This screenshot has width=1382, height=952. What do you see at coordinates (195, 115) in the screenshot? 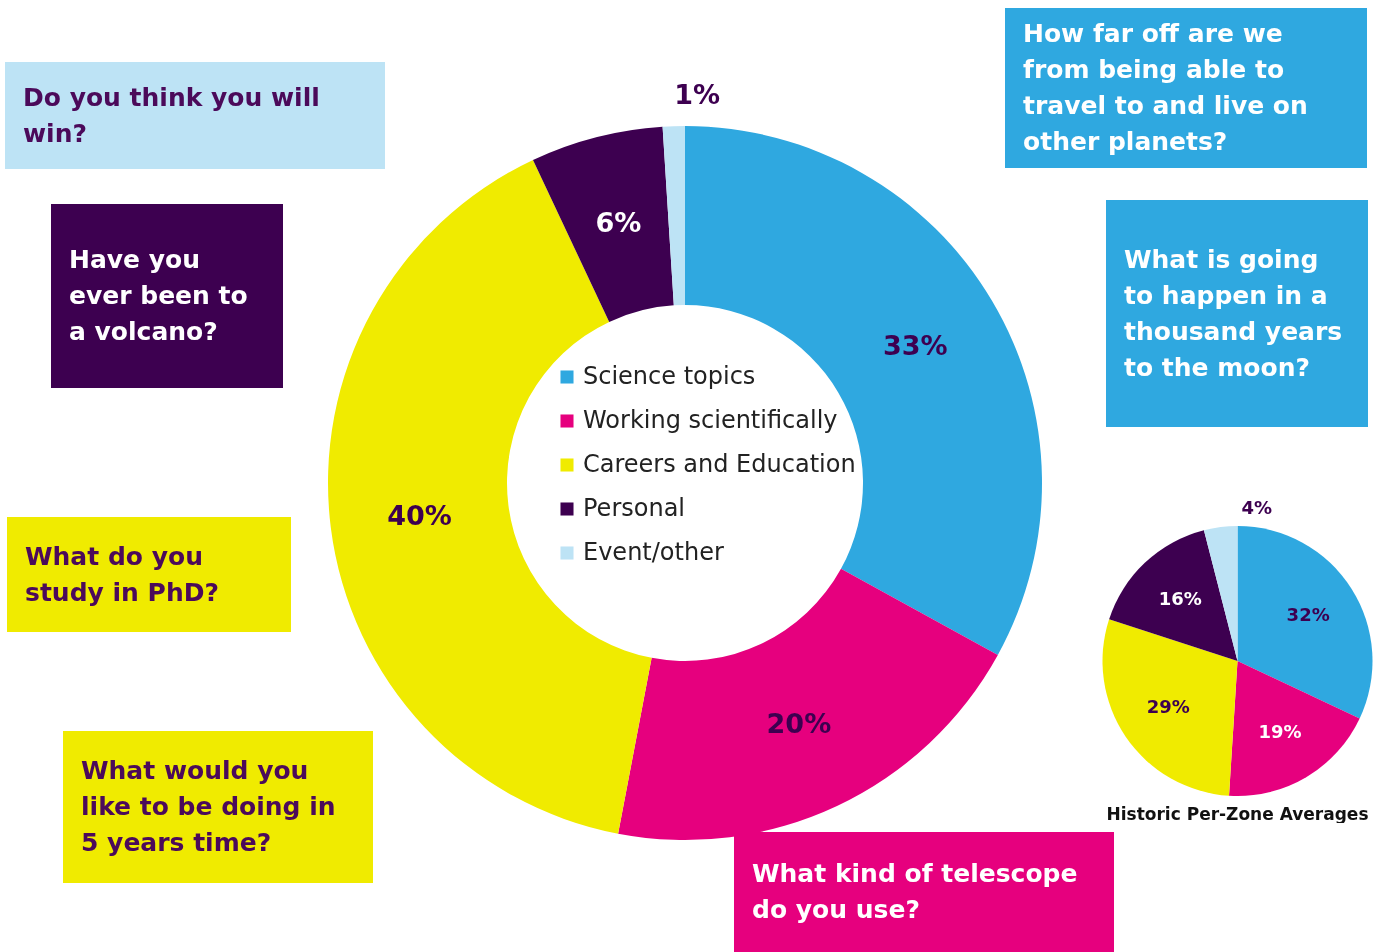
I see `text: Do you think you will win?` at bounding box center [195, 115].